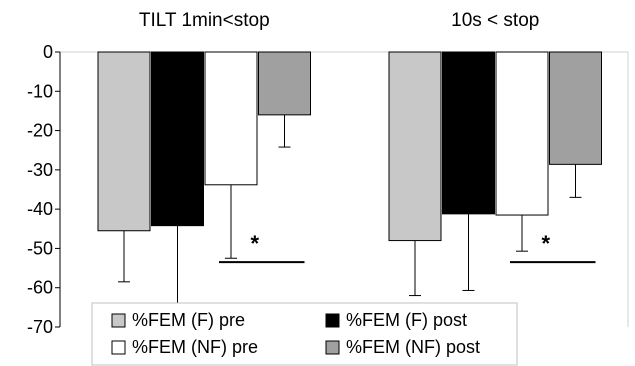 The width and height of the screenshot is (635, 366). I want to click on legend-item: %FEM (NF) post, so click(402, 347).